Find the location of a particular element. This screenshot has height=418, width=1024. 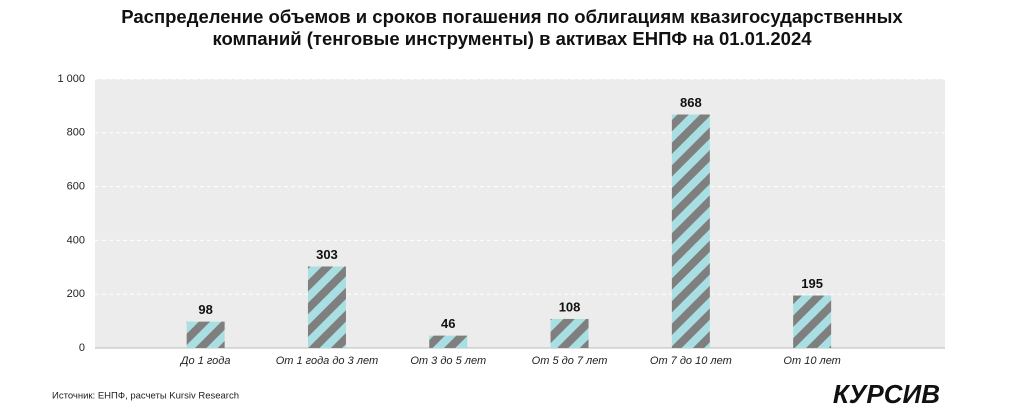

y-tick-label: 800 is located at coordinates (76, 133).